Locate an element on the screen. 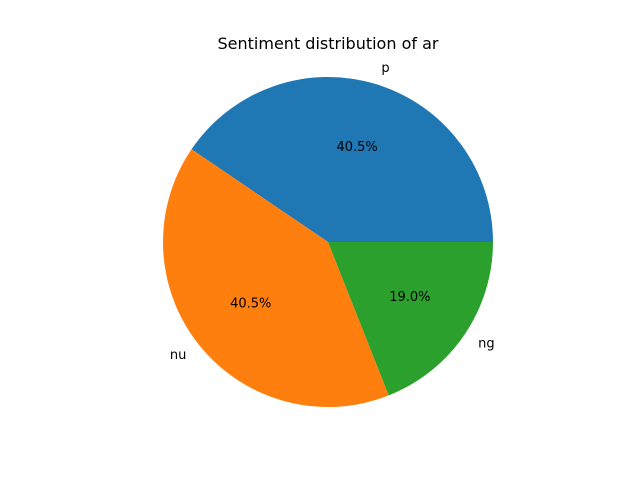 The width and height of the screenshot is (640, 484). percent-label-nu: 40.5% is located at coordinates (250, 303).